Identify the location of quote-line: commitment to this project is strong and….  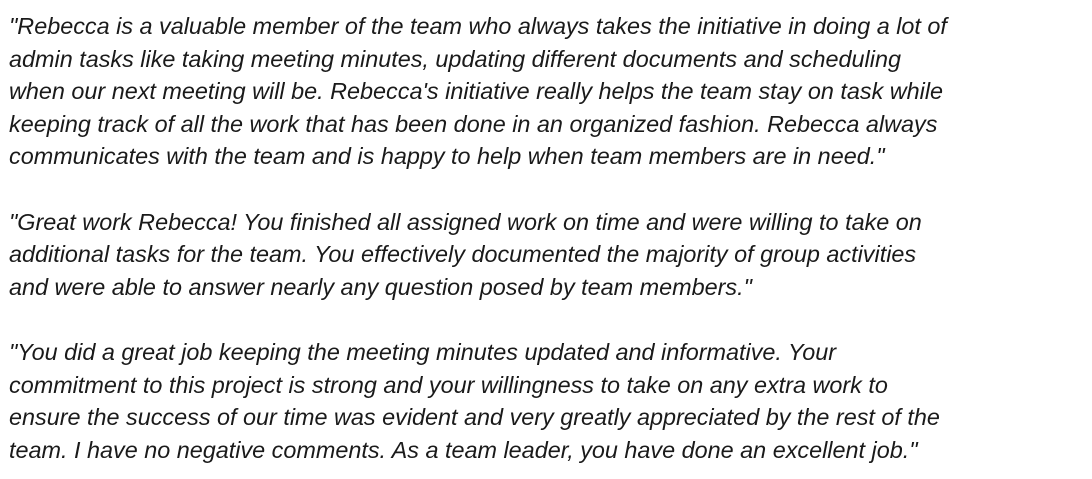
(448, 384).